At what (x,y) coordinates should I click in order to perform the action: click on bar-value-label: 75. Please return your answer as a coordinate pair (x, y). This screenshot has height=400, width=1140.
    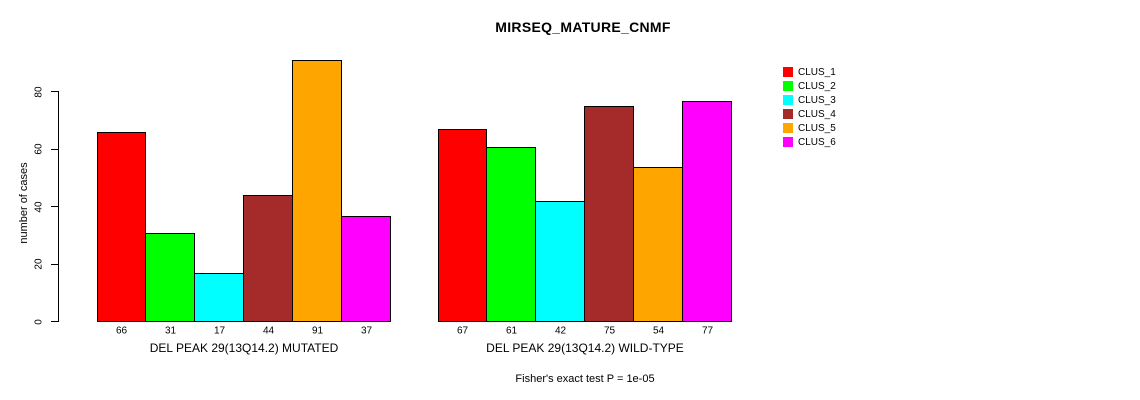
    Looking at the image, I should click on (609, 331).